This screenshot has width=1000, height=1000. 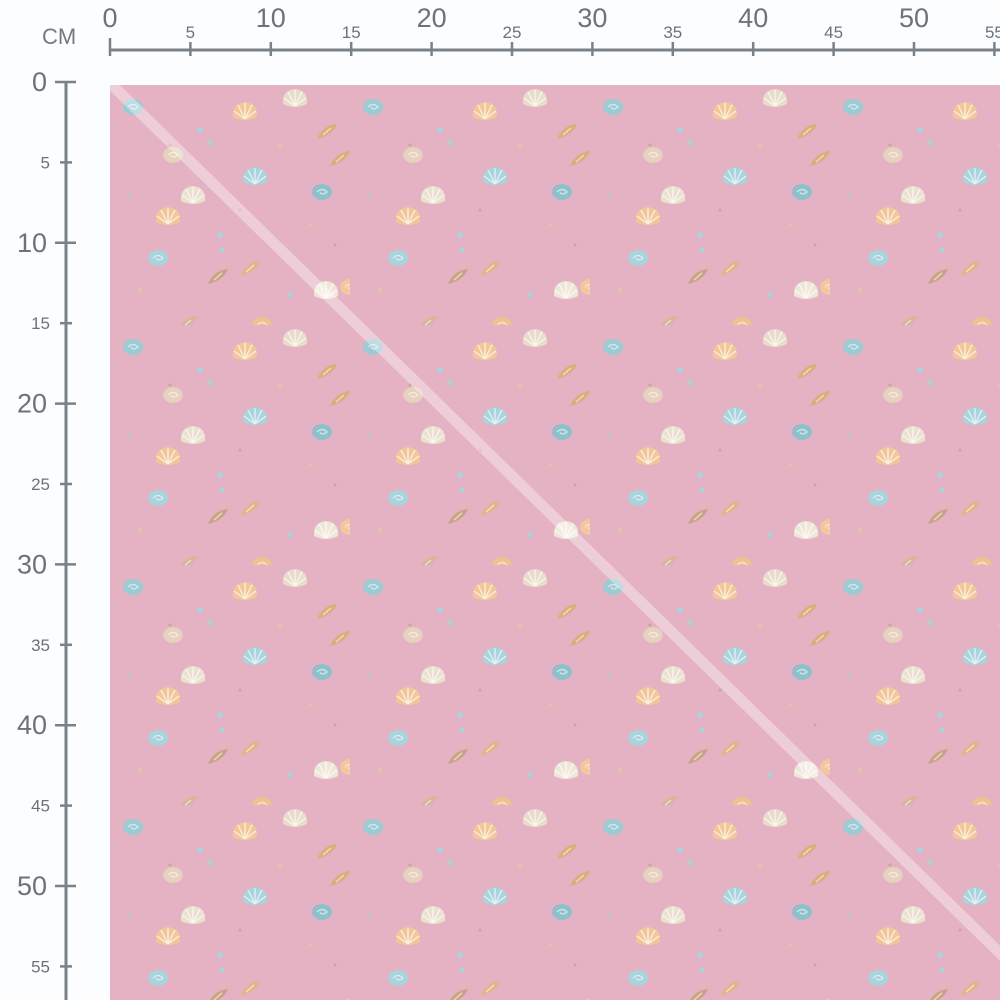 What do you see at coordinates (914, 18) in the screenshot?
I see `top-ruler-label: 50` at bounding box center [914, 18].